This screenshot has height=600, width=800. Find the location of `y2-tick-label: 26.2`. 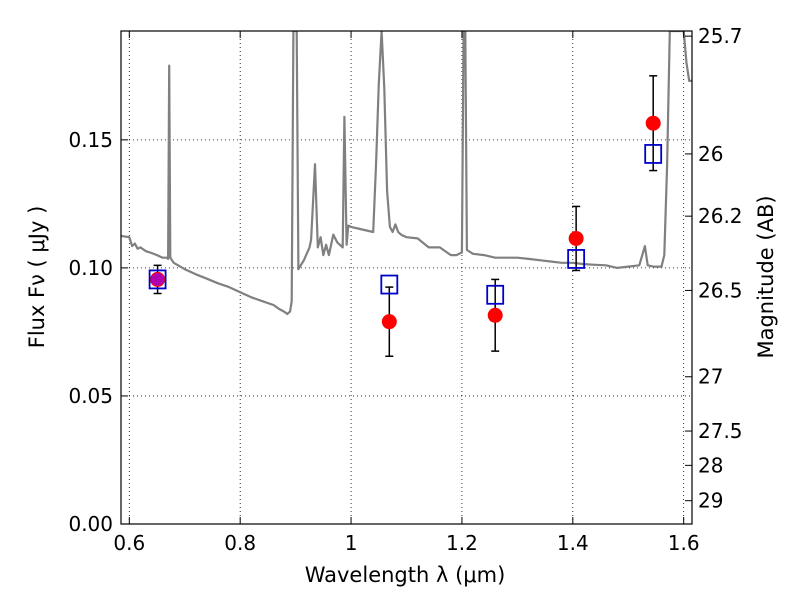

y2-tick-label: 26.2 is located at coordinates (720, 216).